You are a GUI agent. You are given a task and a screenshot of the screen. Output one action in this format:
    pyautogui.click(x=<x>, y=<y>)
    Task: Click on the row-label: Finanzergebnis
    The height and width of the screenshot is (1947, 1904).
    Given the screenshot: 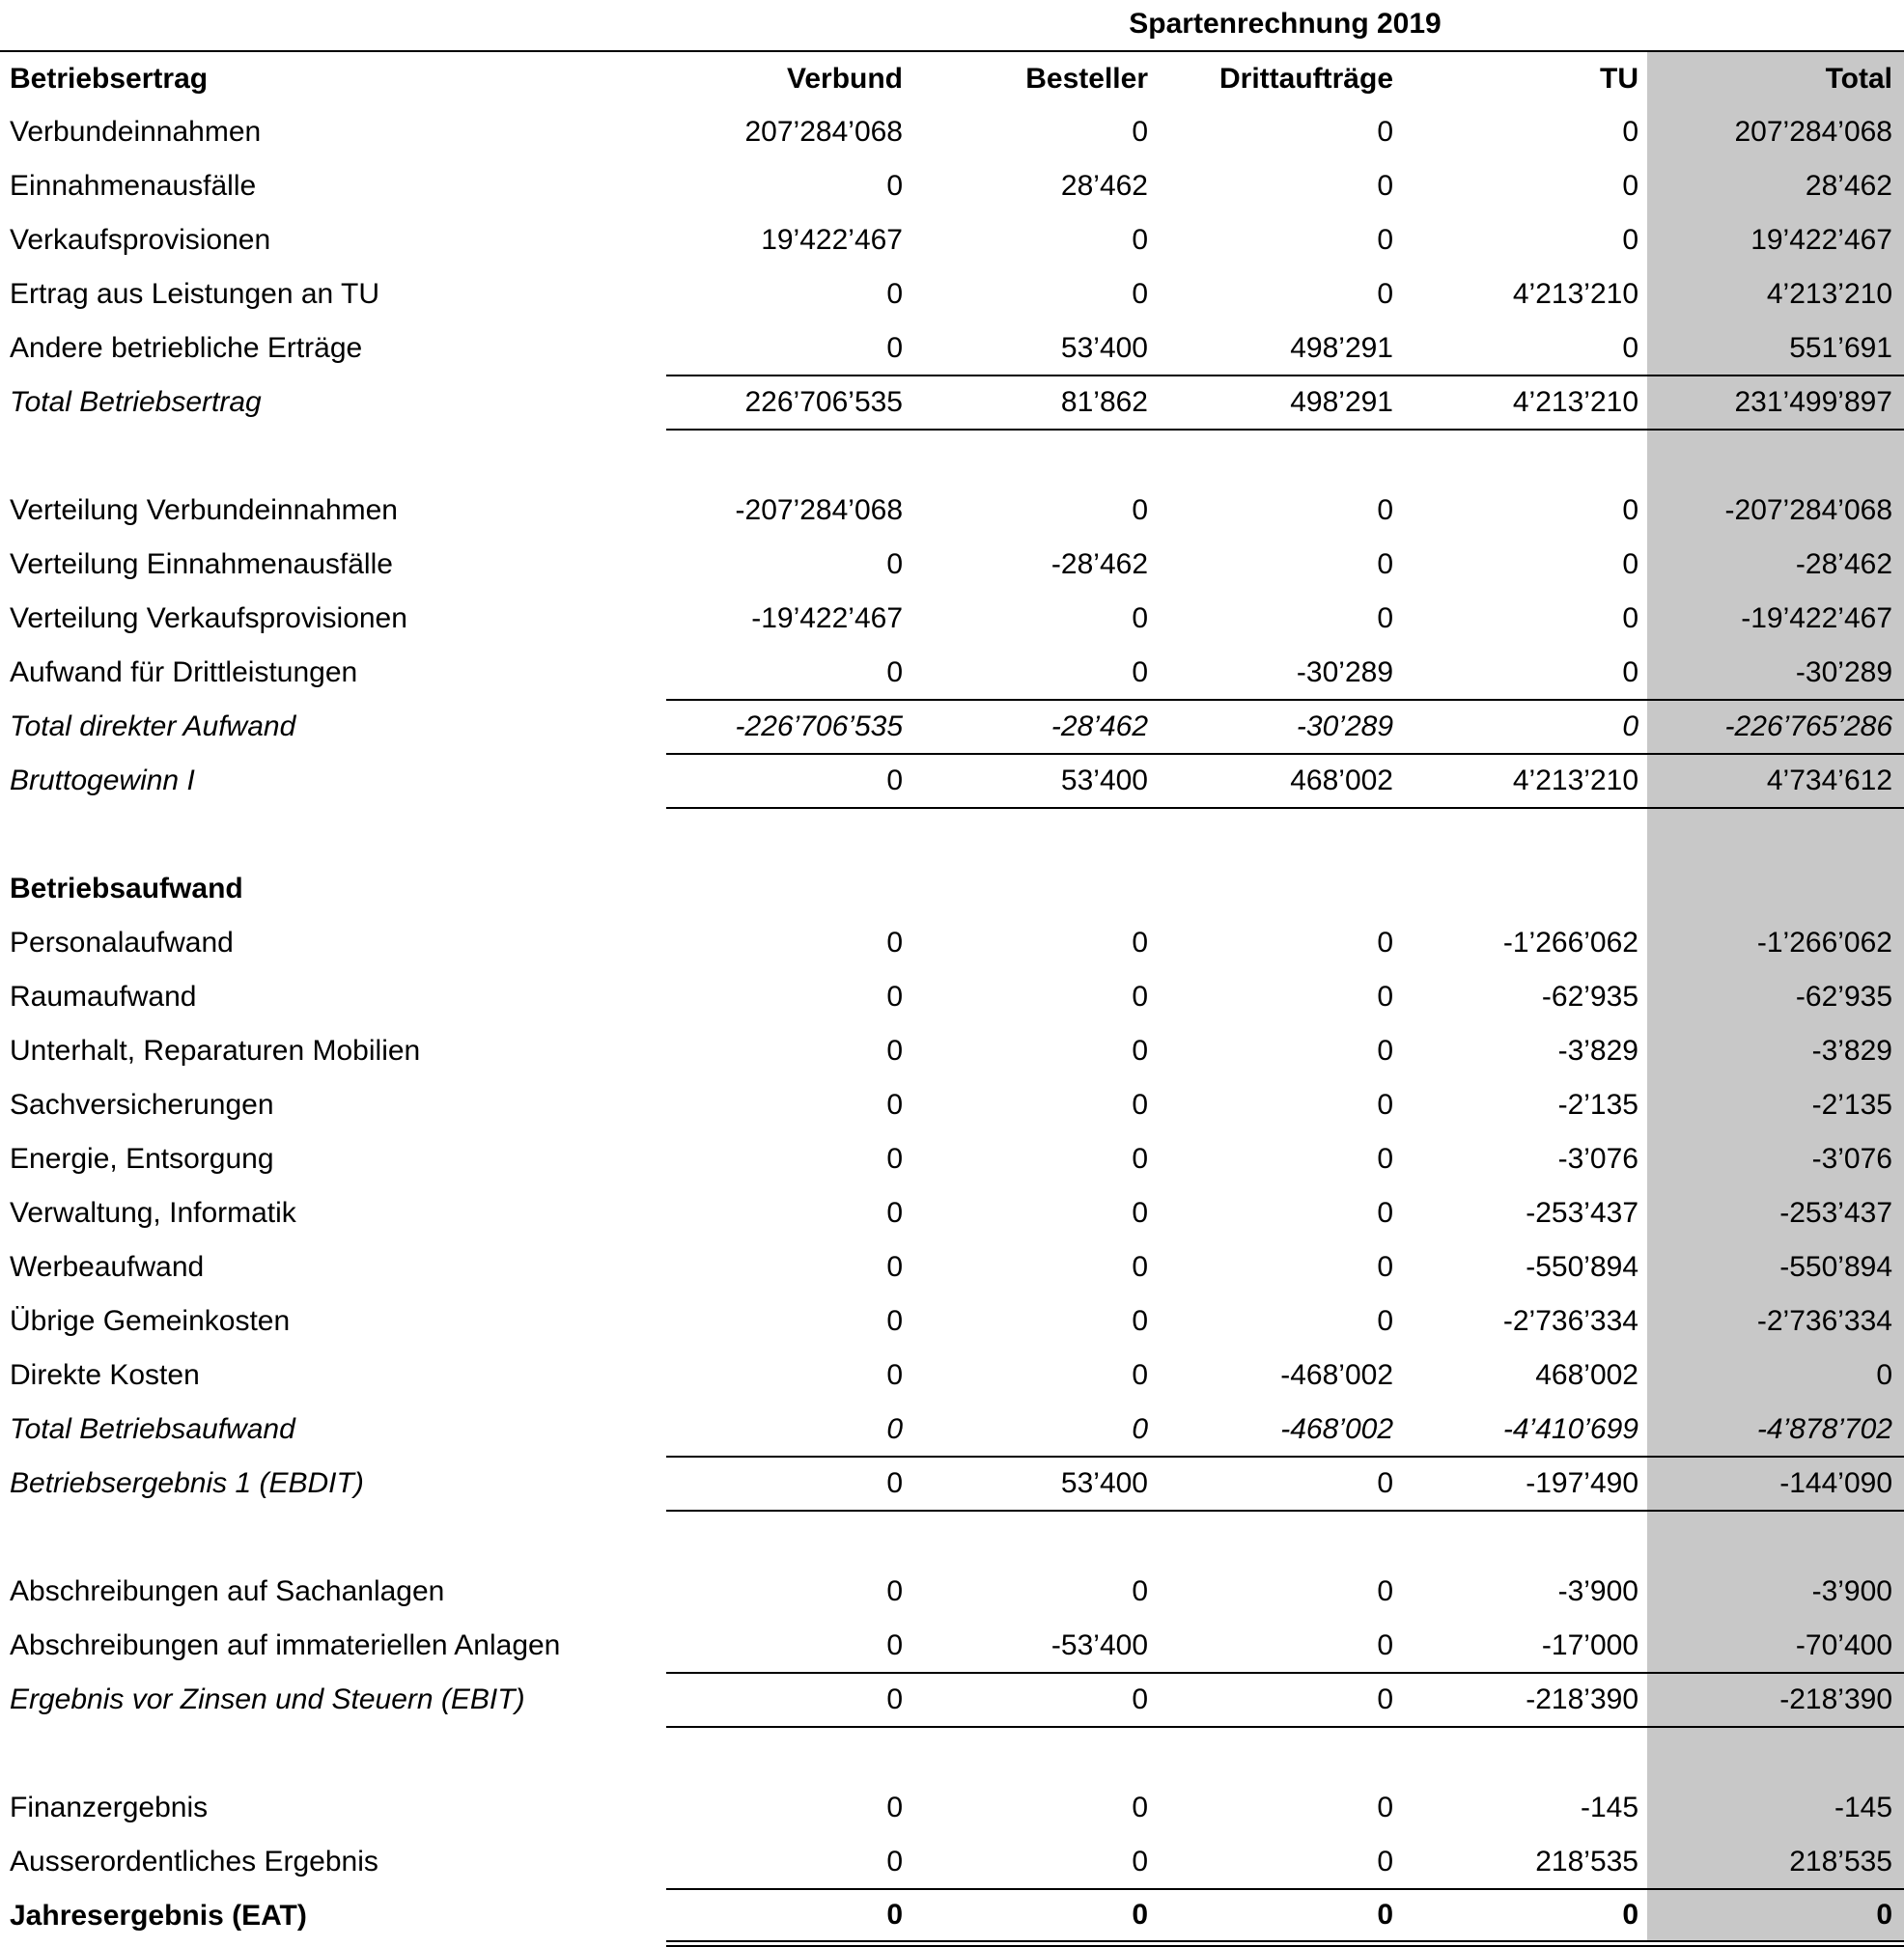 What is the action you would take?
    pyautogui.click(x=110, y=1808)
    